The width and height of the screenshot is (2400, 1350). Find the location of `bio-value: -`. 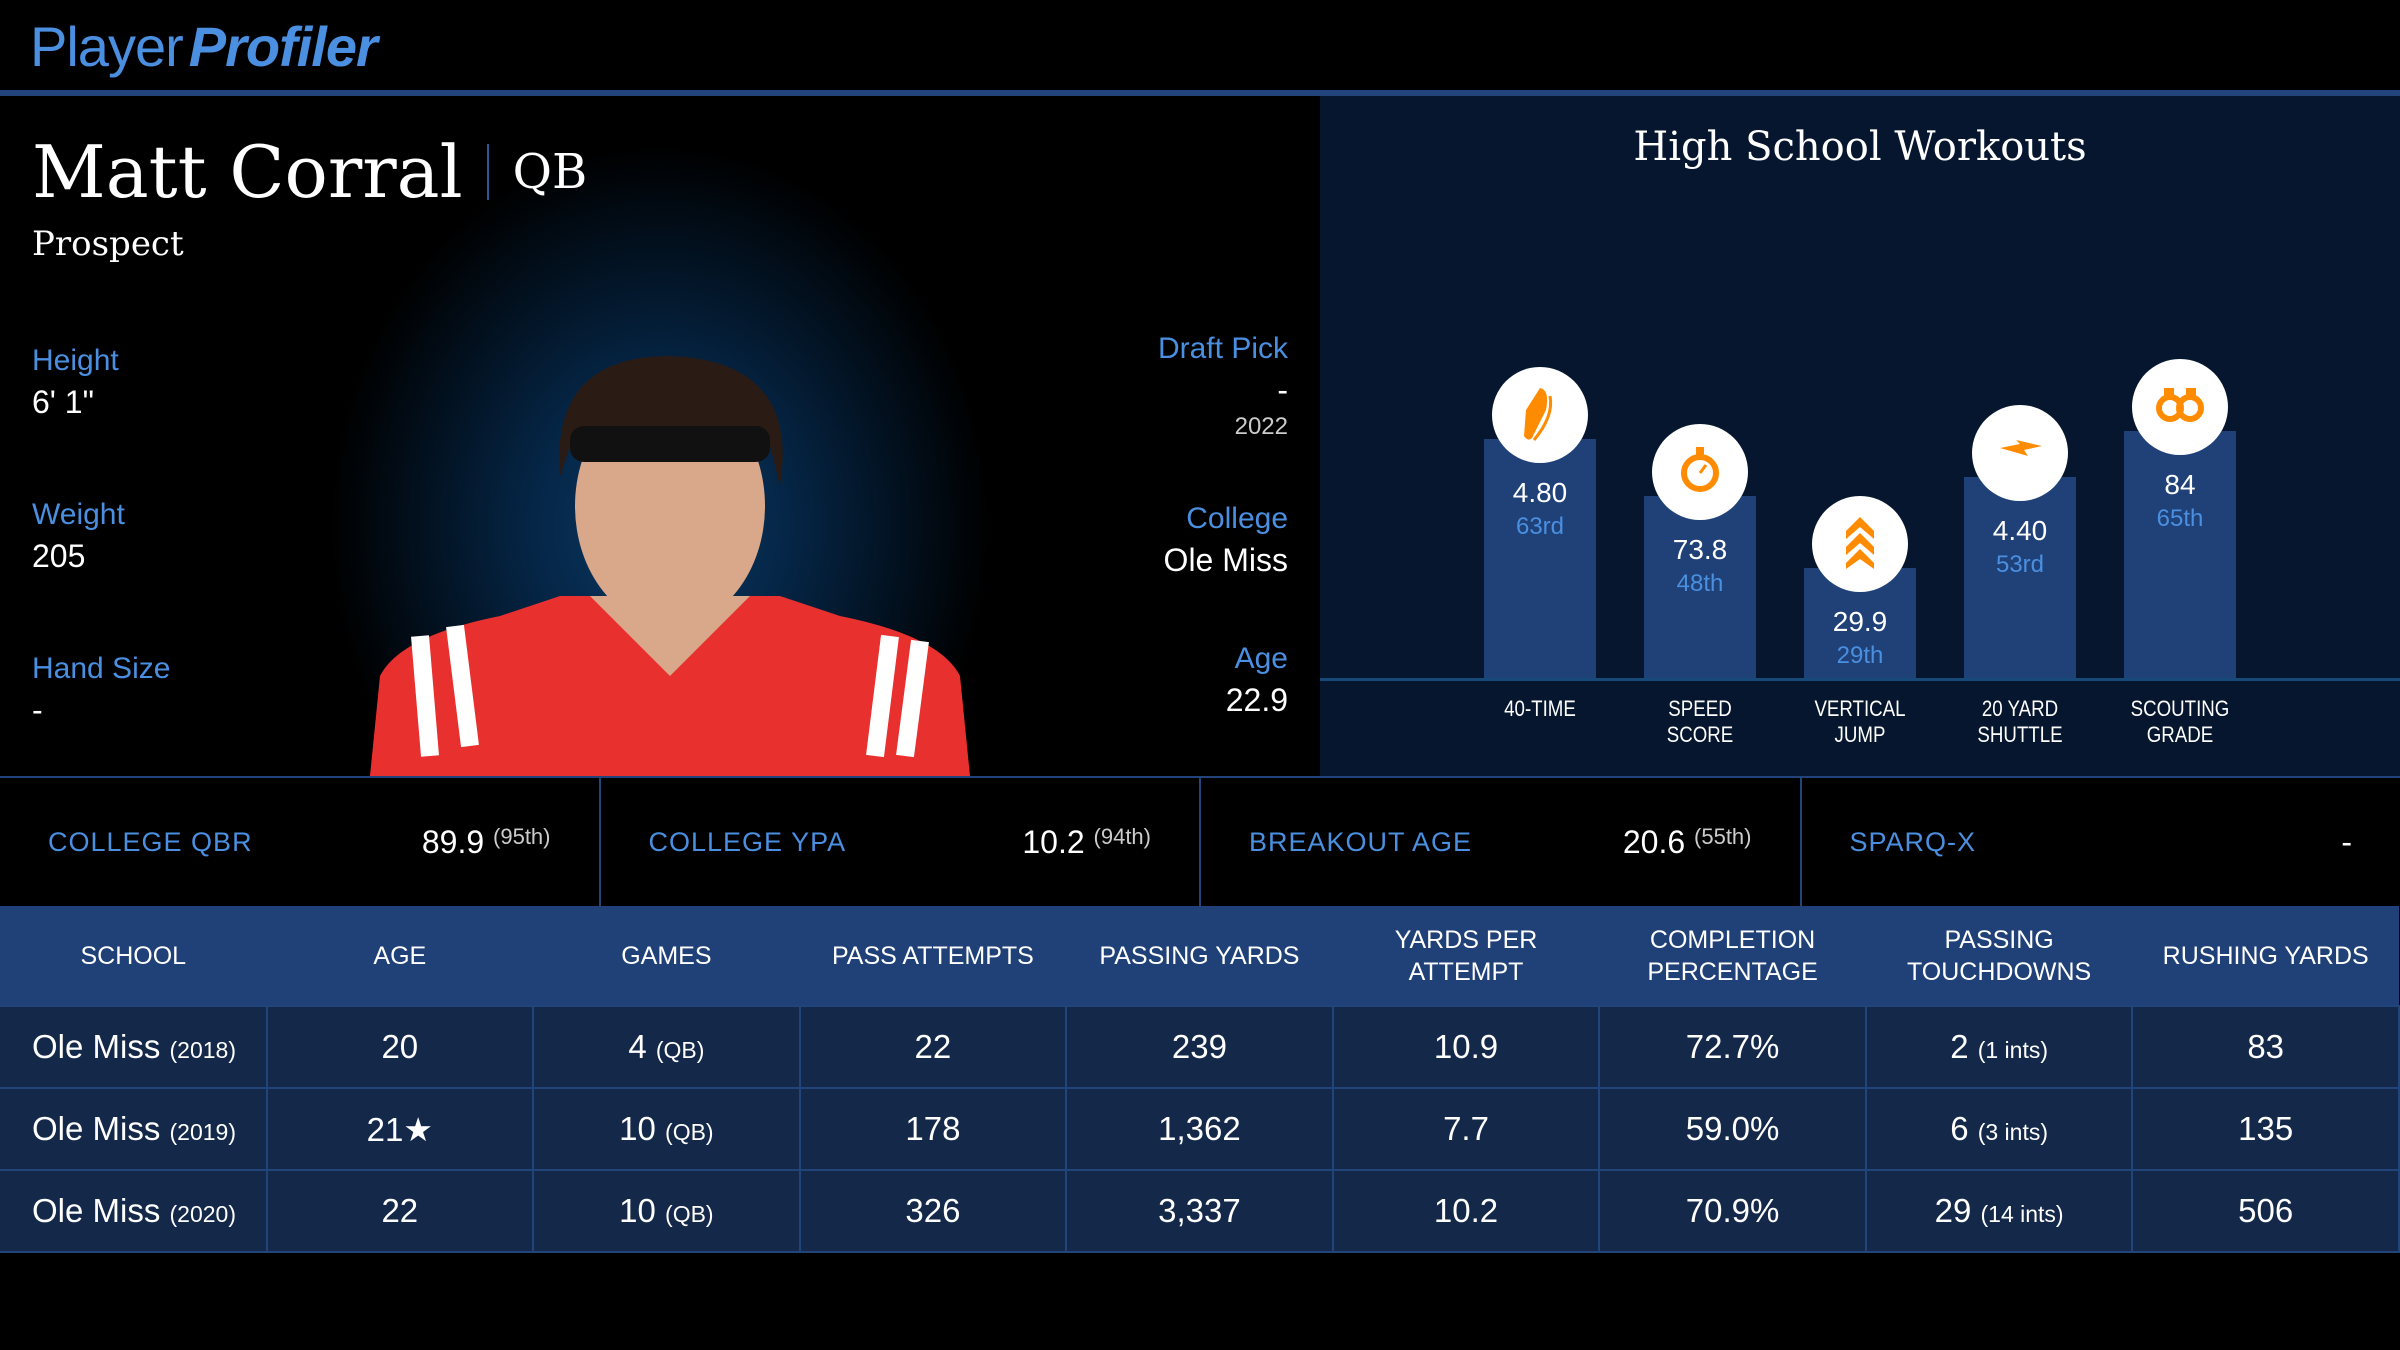

bio-value: - is located at coordinates (37, 710).